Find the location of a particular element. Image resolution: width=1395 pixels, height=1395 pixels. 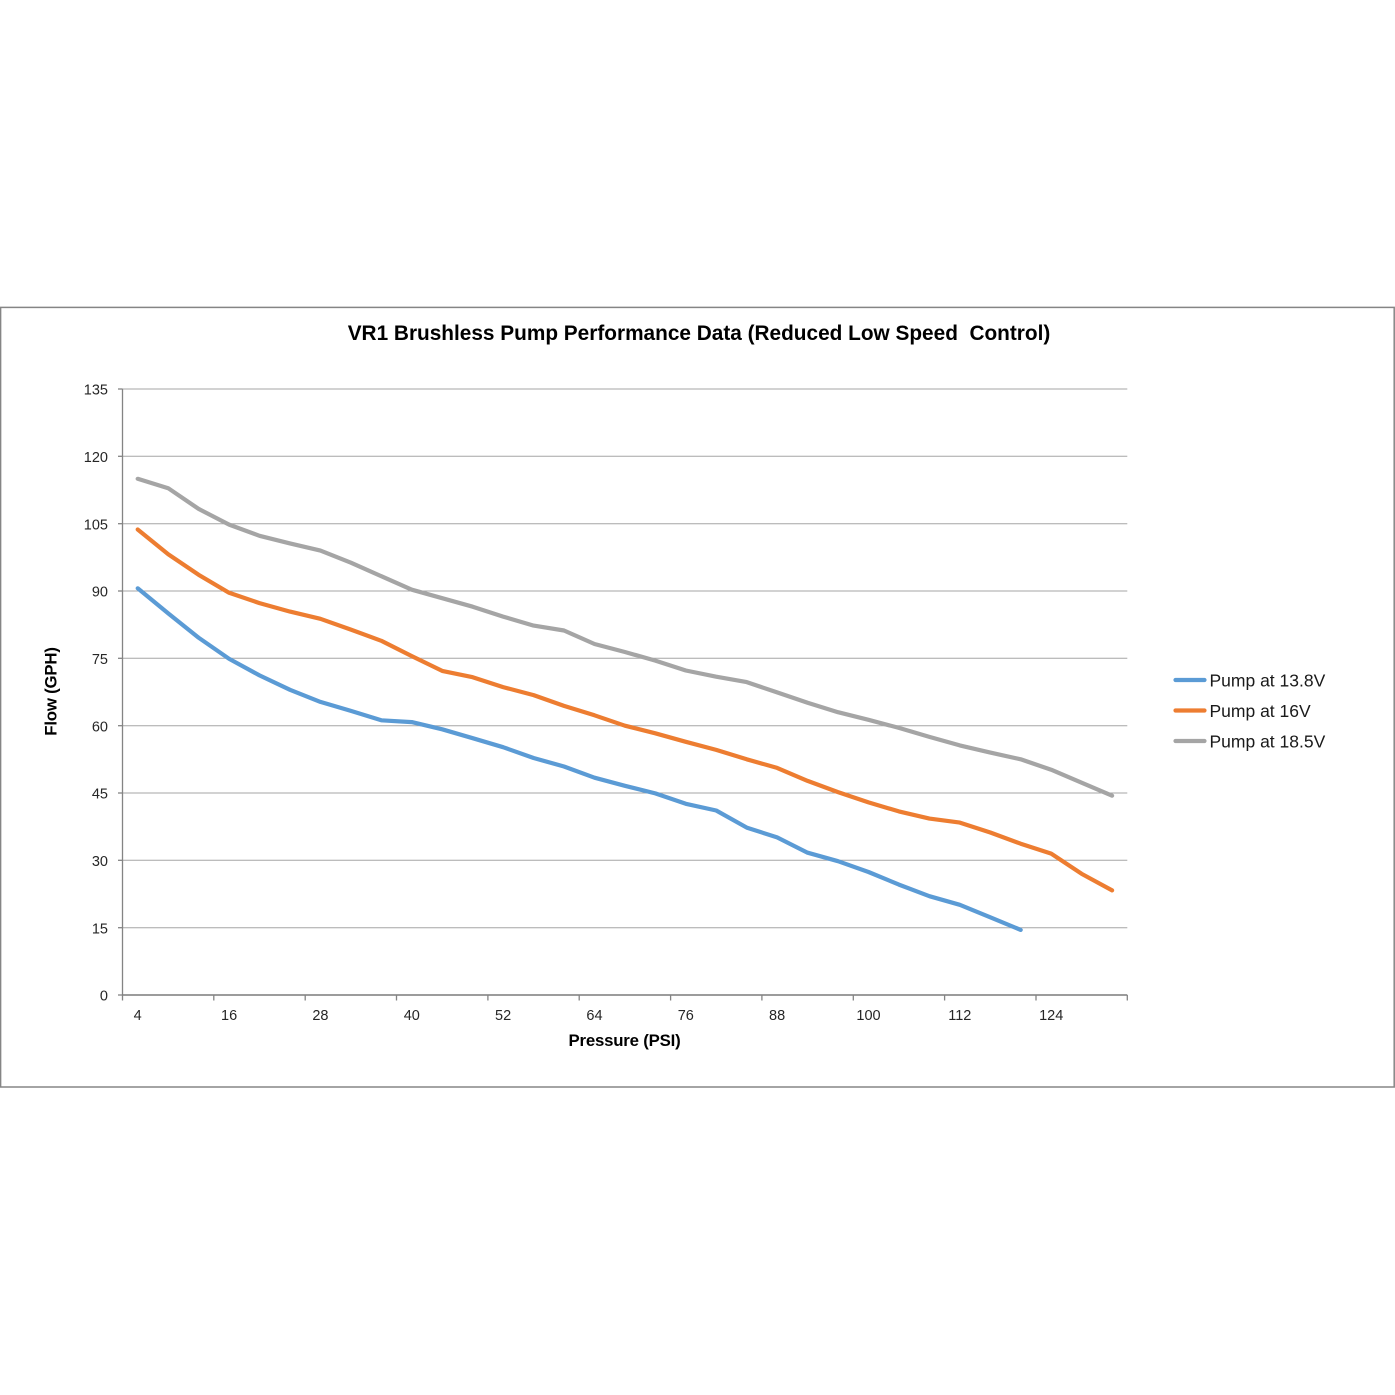

svg-text: 90 is located at coordinates (100, 593).